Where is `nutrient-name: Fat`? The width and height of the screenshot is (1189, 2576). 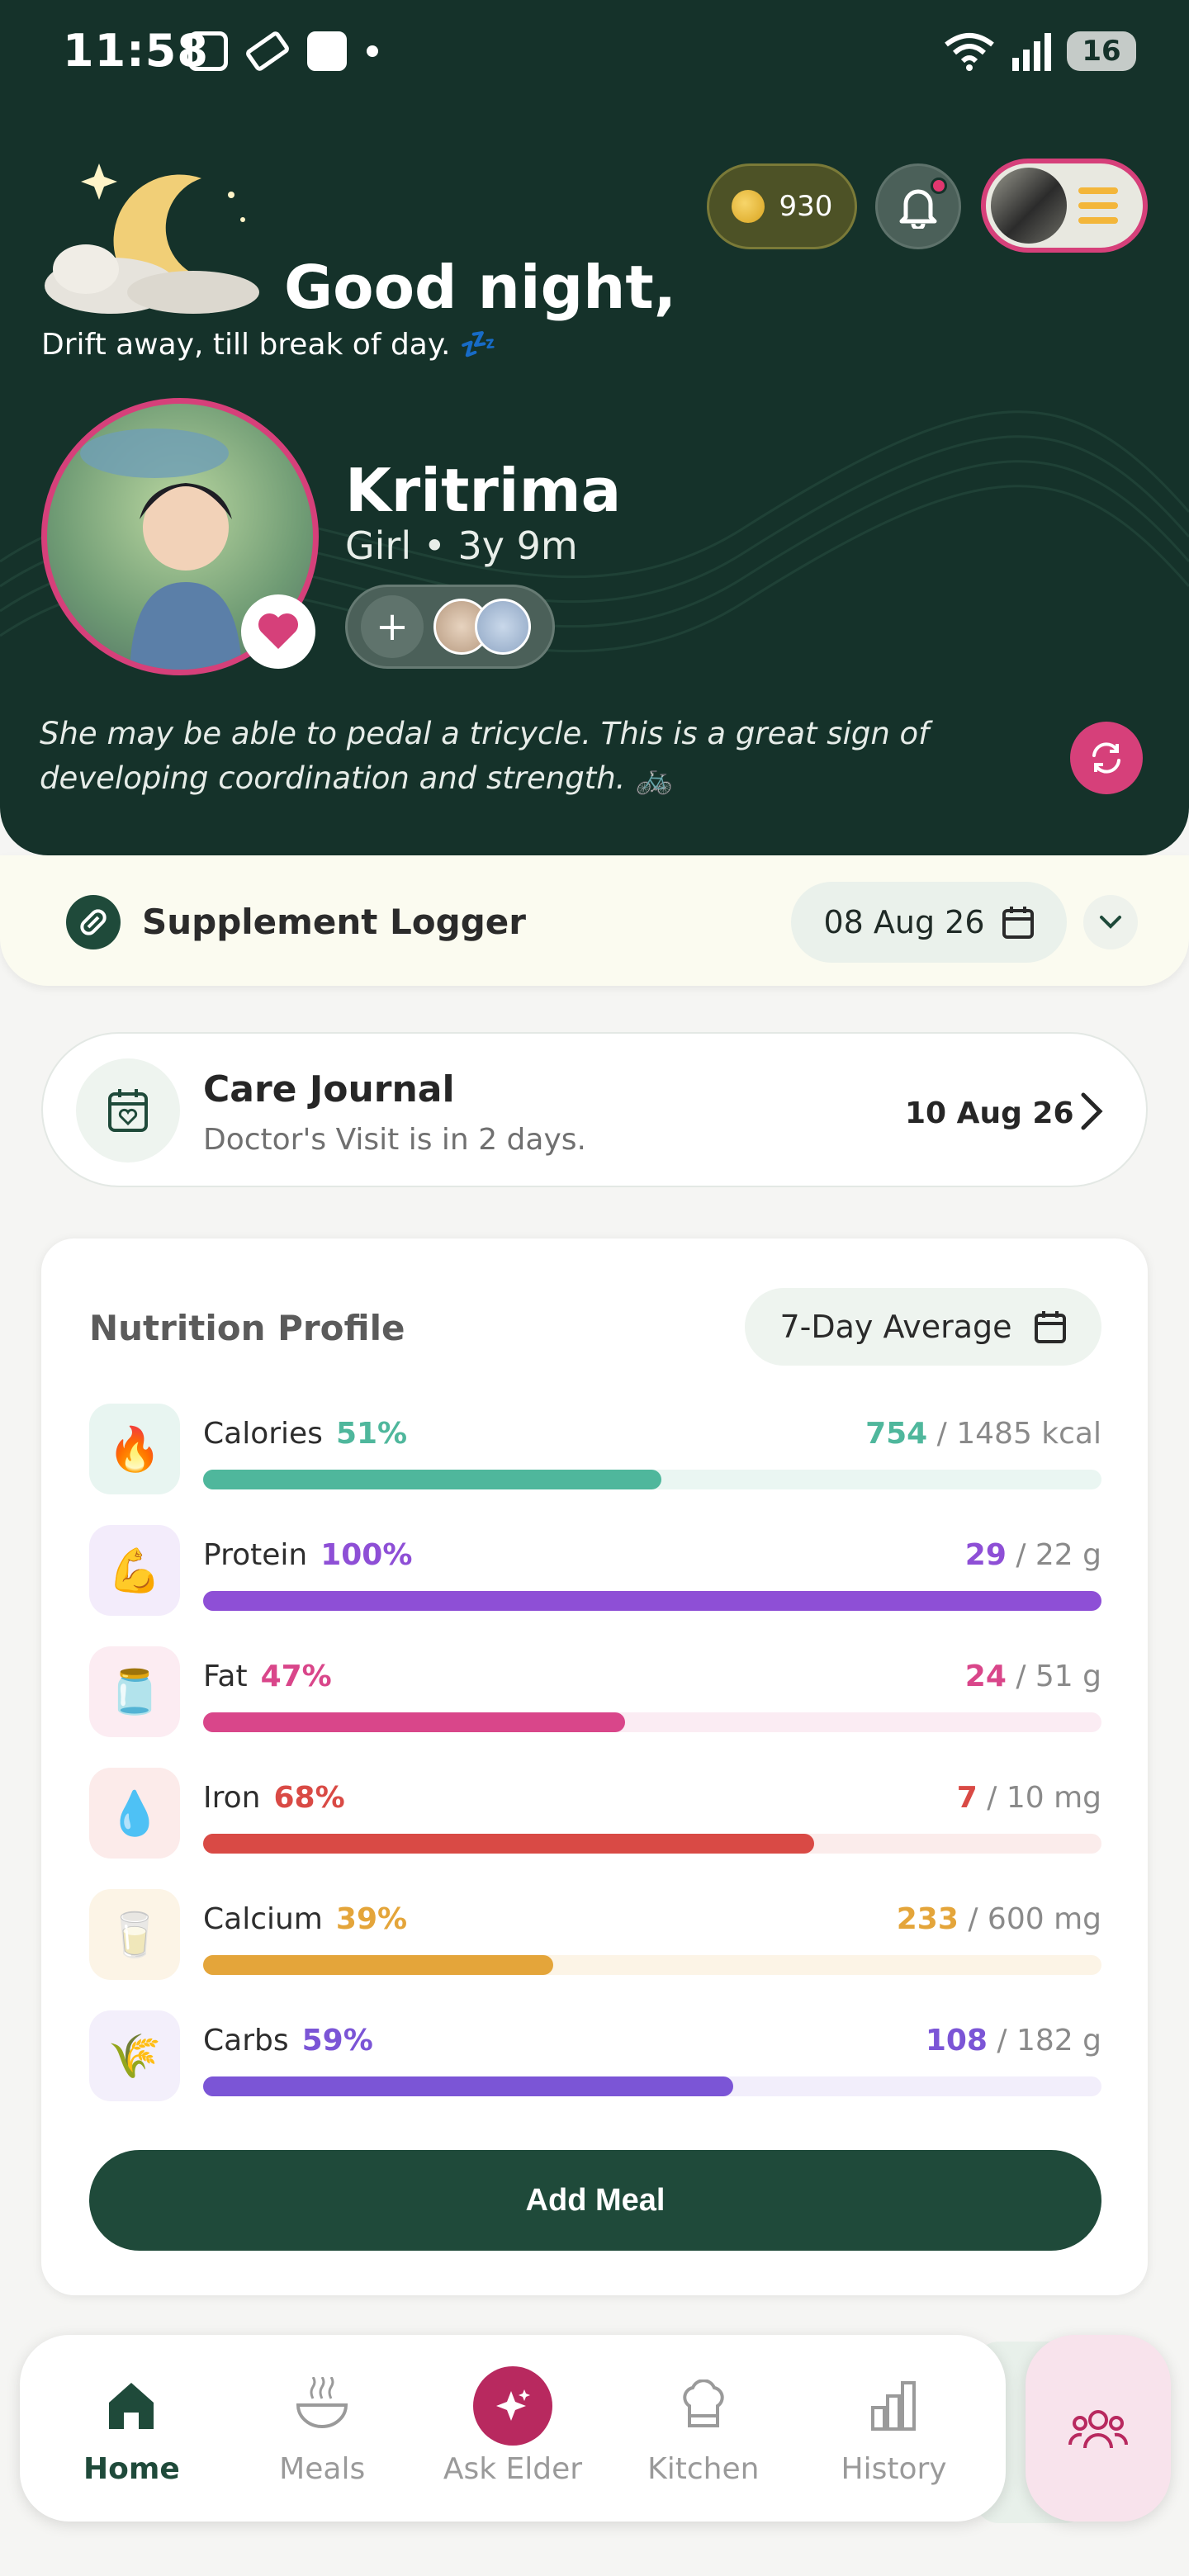
nutrient-name: Fat is located at coordinates (225, 1676).